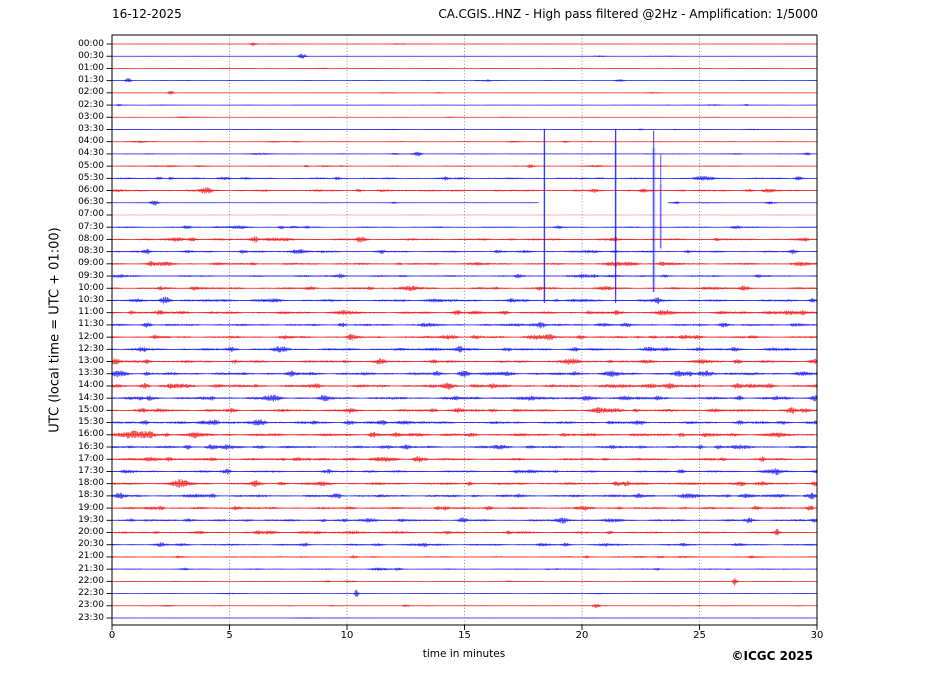  Describe the element at coordinates (91, 153) in the screenshot. I see `y-tick-label: 04:30` at that location.